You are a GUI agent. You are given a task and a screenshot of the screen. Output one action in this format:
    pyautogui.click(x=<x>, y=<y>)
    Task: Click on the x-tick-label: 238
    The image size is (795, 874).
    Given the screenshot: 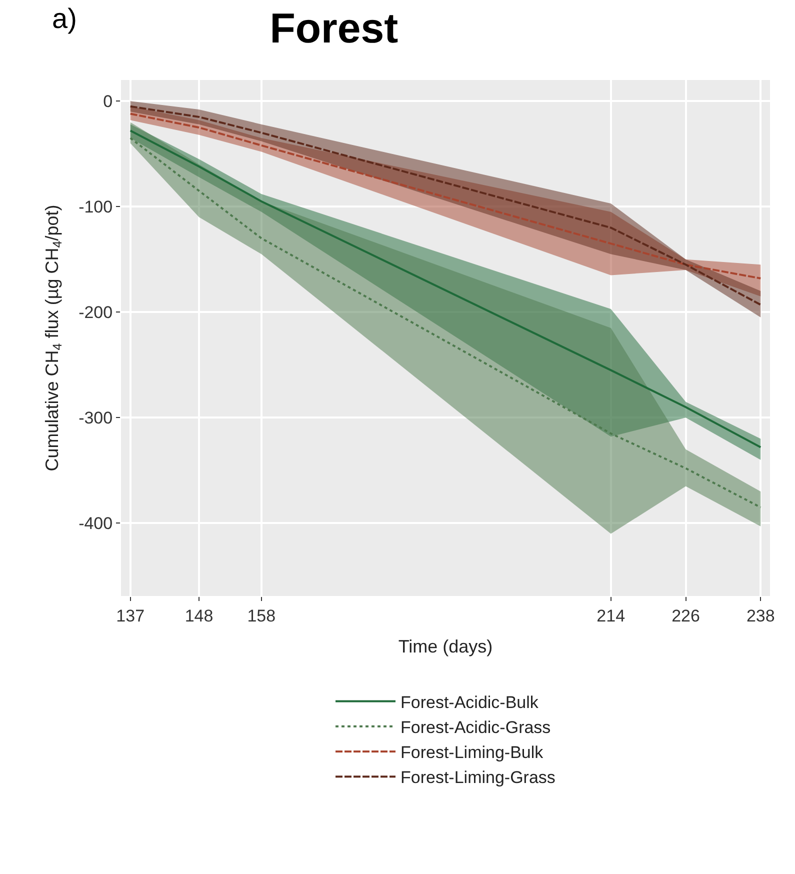 What is the action you would take?
    pyautogui.click(x=760, y=616)
    